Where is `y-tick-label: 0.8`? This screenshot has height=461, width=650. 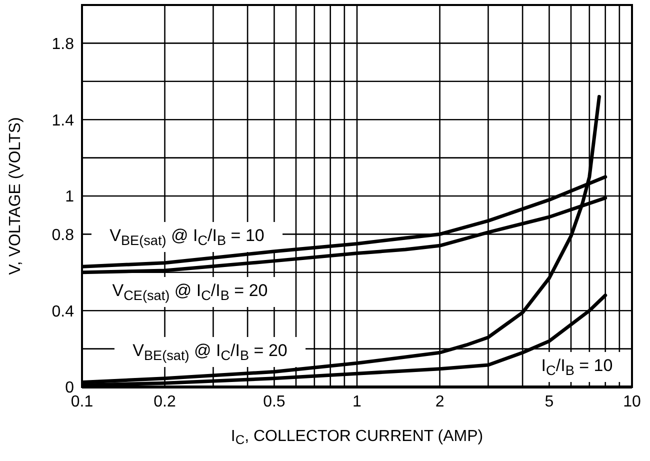
y-tick-label: 0.8 is located at coordinates (63, 235).